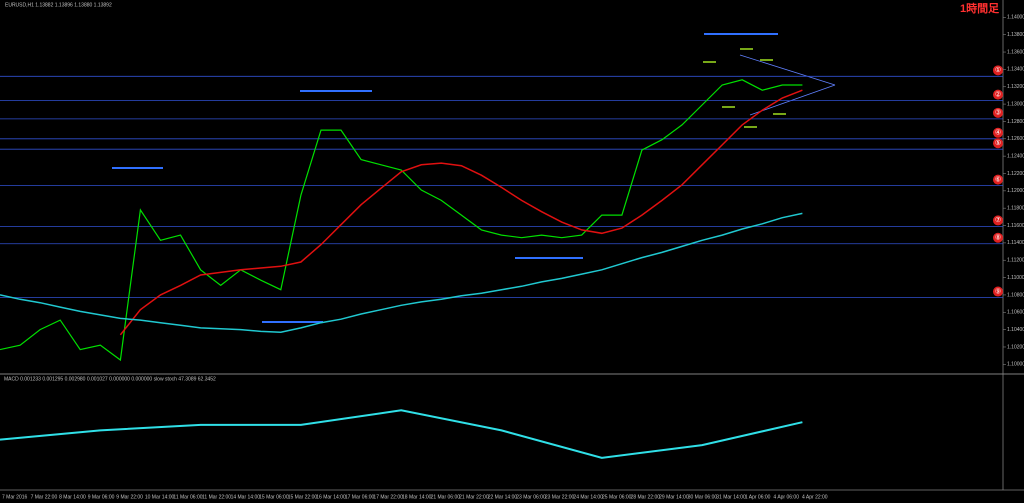 This screenshot has height=503, width=1024. Describe the element at coordinates (588, 497) in the screenshot. I see `x-tick-label: 24 Mar 14:00` at that location.